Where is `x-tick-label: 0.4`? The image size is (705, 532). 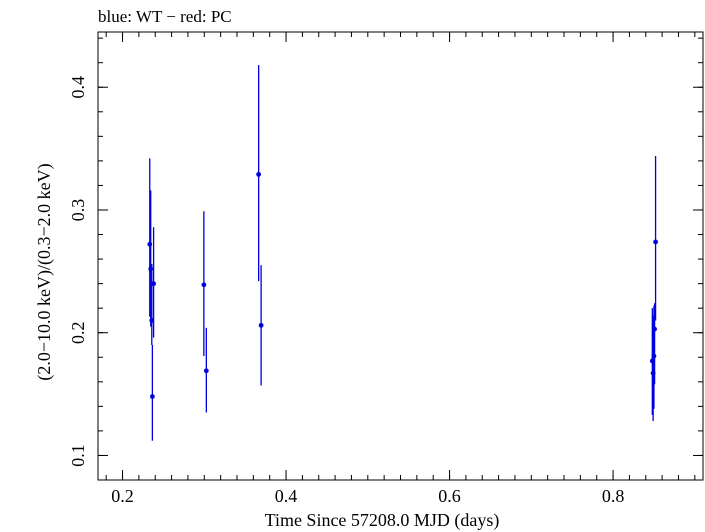
x-tick-label: 0.4 is located at coordinates (286, 496).